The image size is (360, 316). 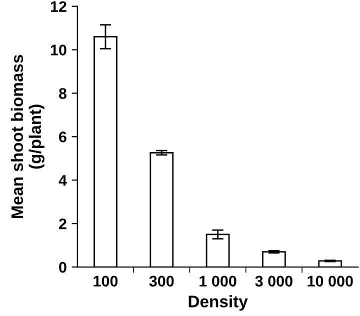 What do you see at coordinates (62, 267) in the screenshot?
I see `y-tick-label: 0` at bounding box center [62, 267].